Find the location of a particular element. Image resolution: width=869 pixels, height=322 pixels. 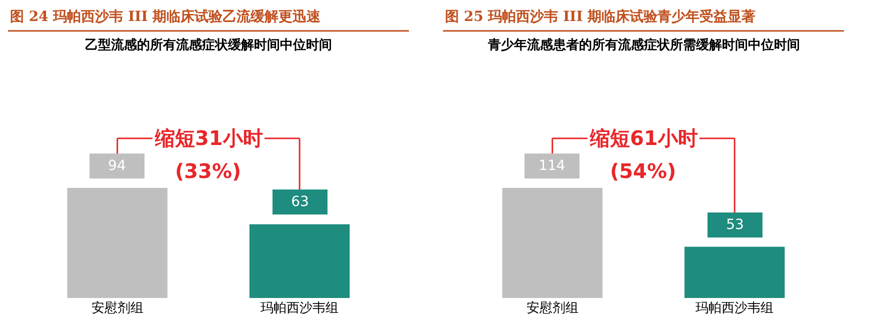

data-label: 63 is located at coordinates (300, 202).